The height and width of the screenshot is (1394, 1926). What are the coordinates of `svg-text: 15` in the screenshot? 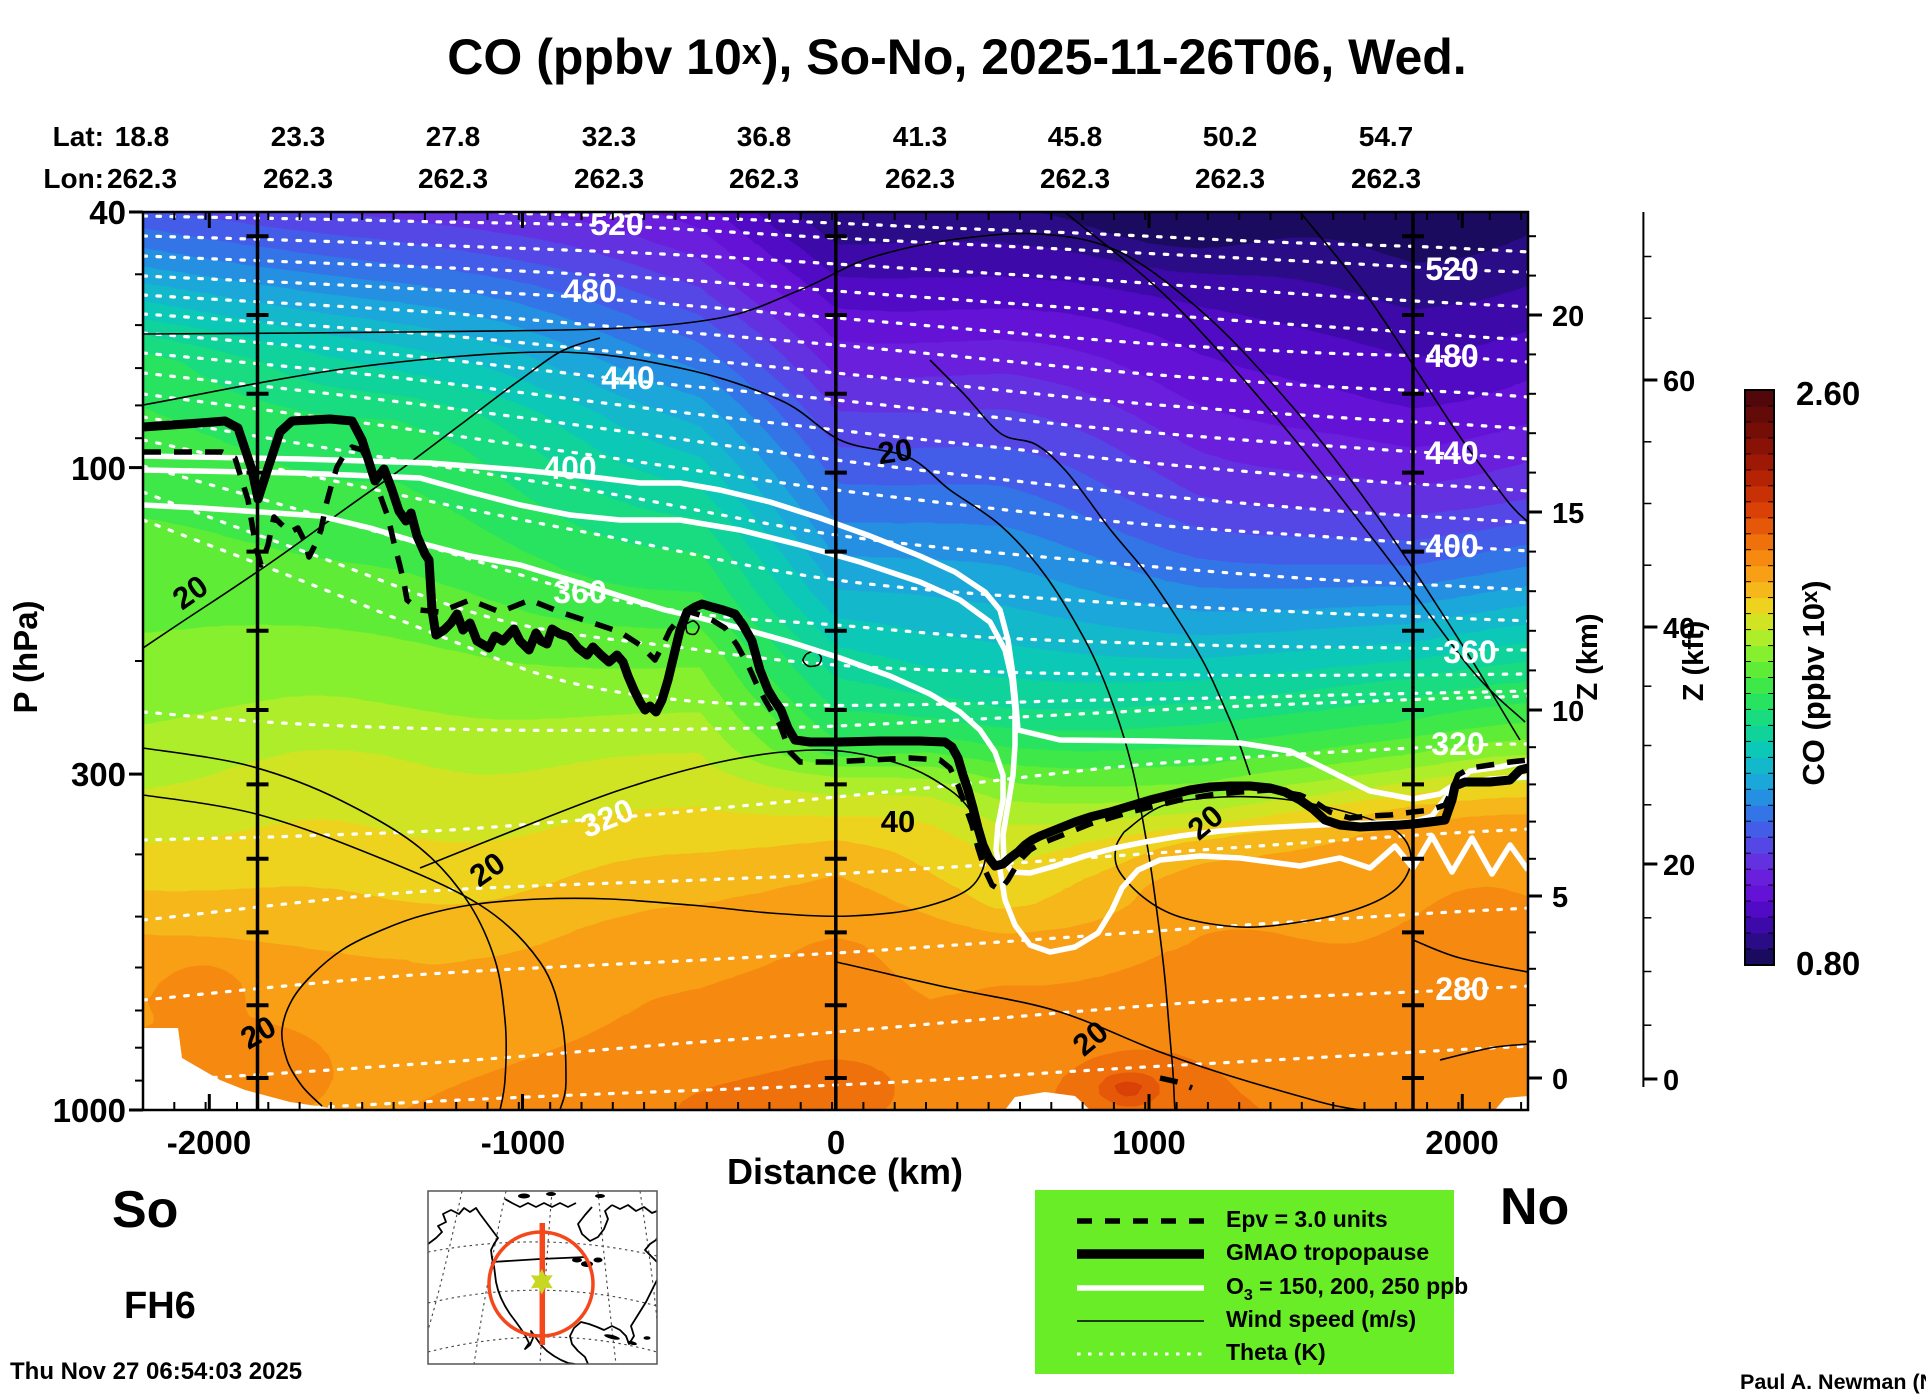 It's located at (1568, 514).